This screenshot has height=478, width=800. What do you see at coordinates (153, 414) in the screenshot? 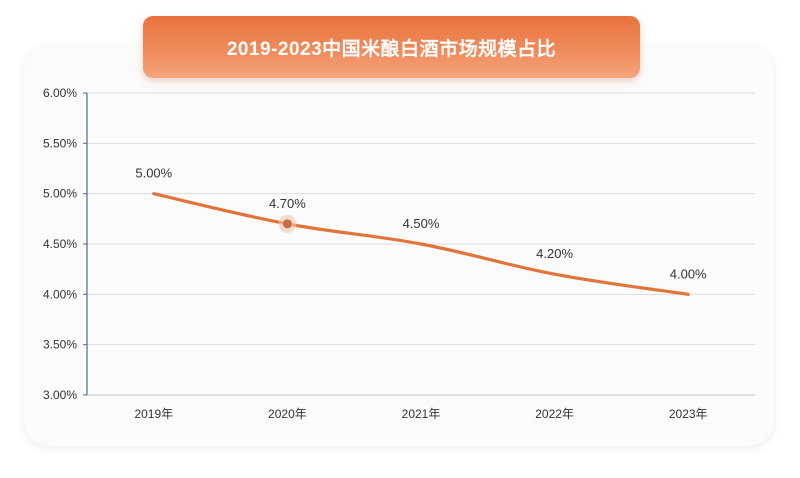
I see `x-tick-label: 2019年` at bounding box center [153, 414].